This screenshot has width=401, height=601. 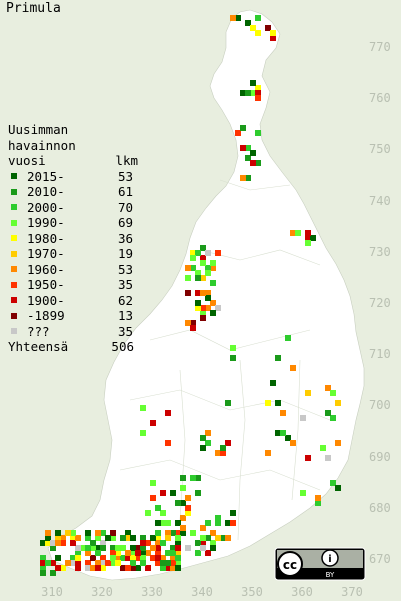 I want to click on legend-label: ???, so click(x=38, y=331).